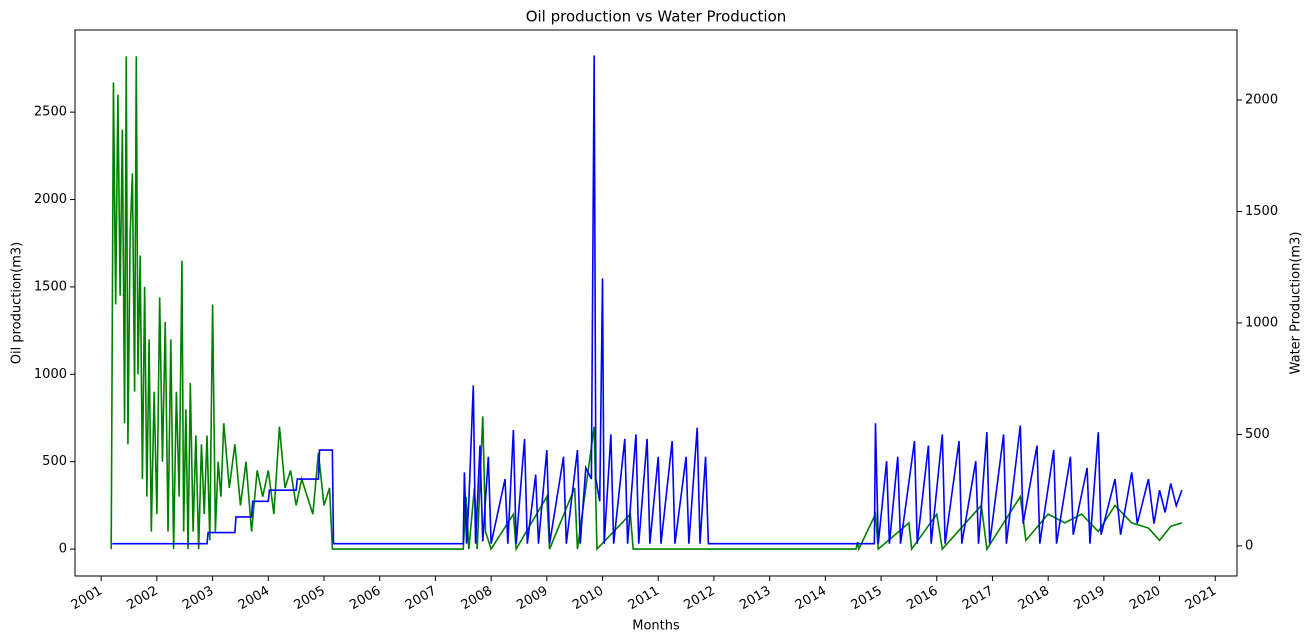 This screenshot has width=1312, height=643. What do you see at coordinates (421, 599) in the screenshot?
I see `x-tick-label: 2007` at bounding box center [421, 599].